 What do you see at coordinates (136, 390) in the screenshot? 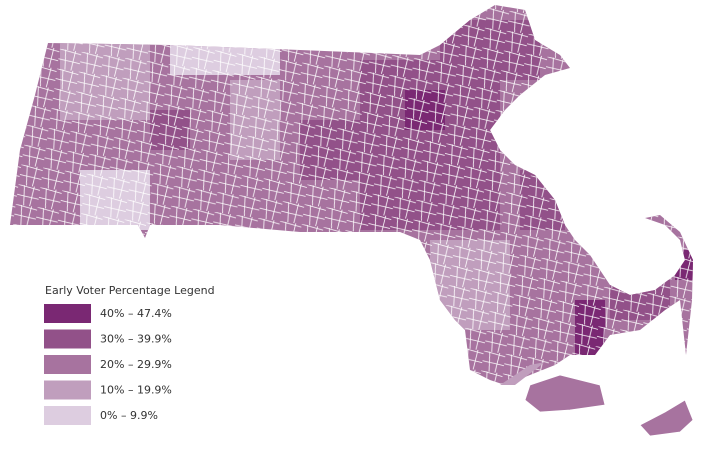
I see `legend-label: 10% – 19.9%` at bounding box center [136, 390].